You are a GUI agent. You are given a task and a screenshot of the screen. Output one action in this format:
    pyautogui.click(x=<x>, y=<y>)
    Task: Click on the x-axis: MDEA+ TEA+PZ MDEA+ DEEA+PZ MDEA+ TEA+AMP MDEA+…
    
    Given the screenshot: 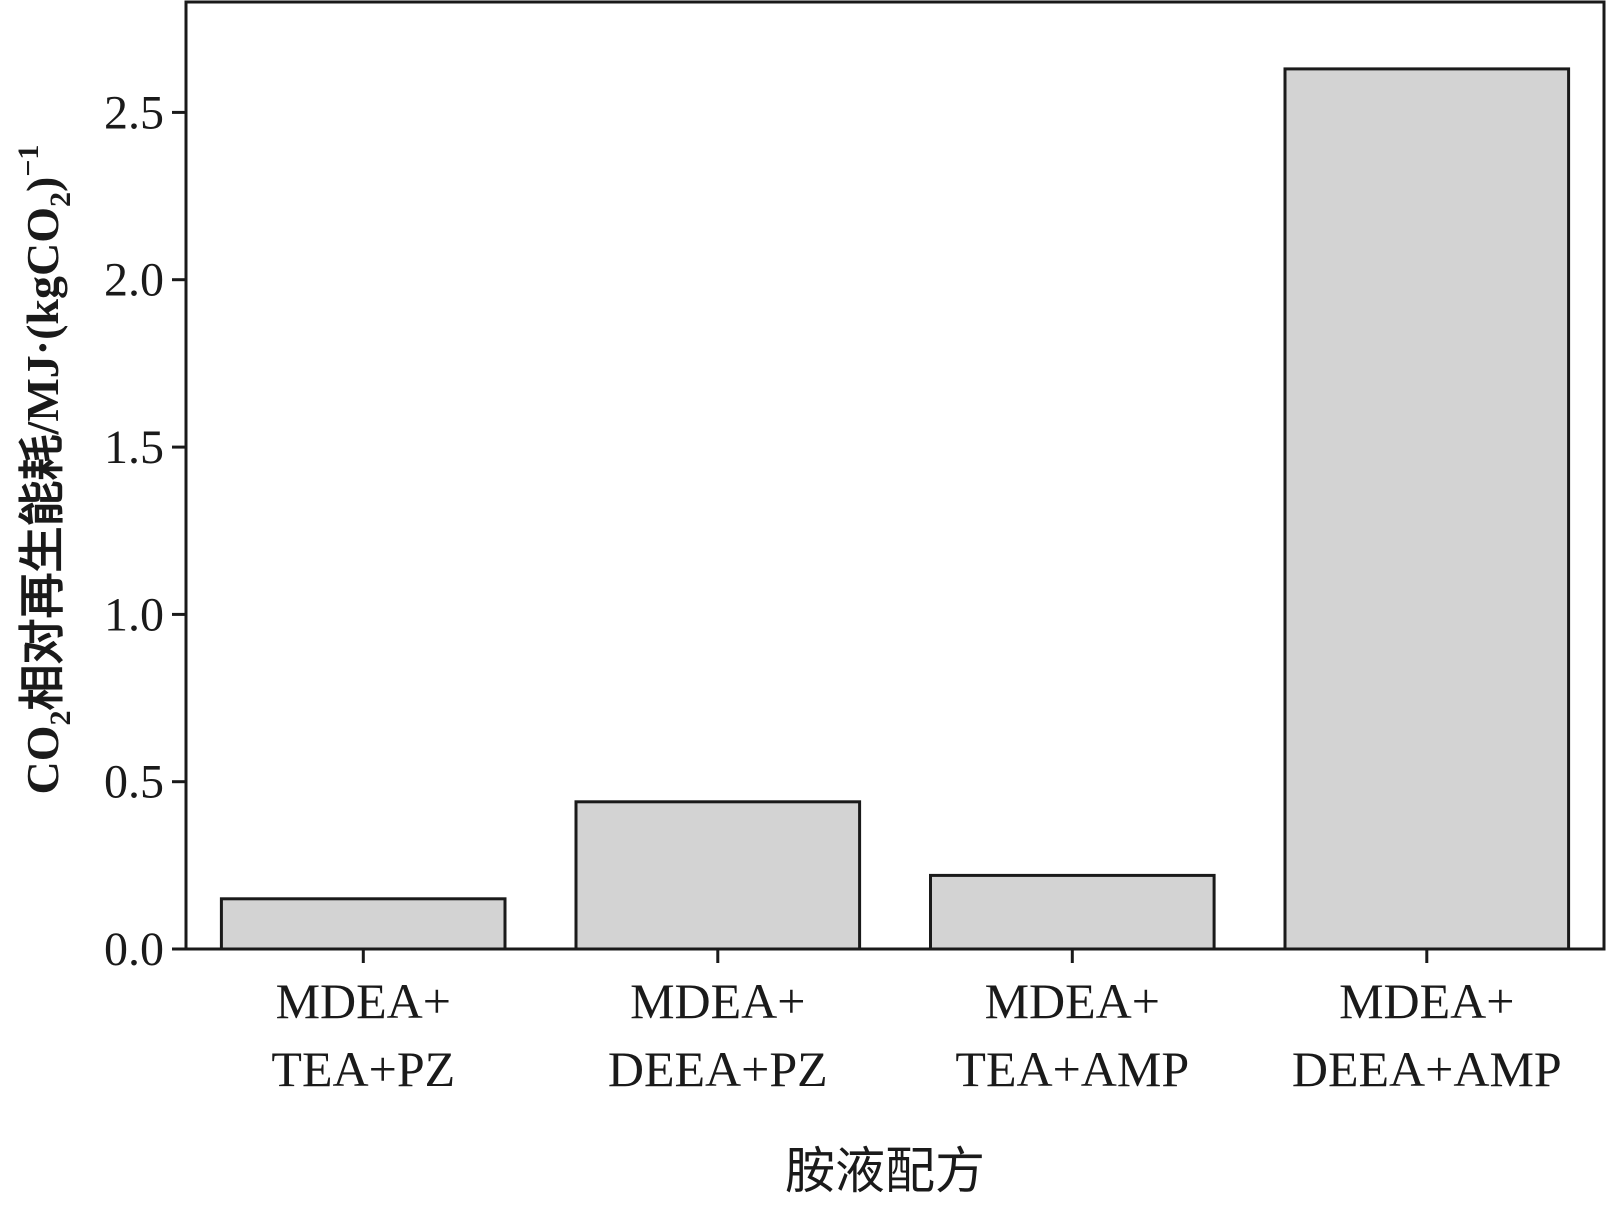 What is the action you would take?
    pyautogui.click(x=916, y=1023)
    